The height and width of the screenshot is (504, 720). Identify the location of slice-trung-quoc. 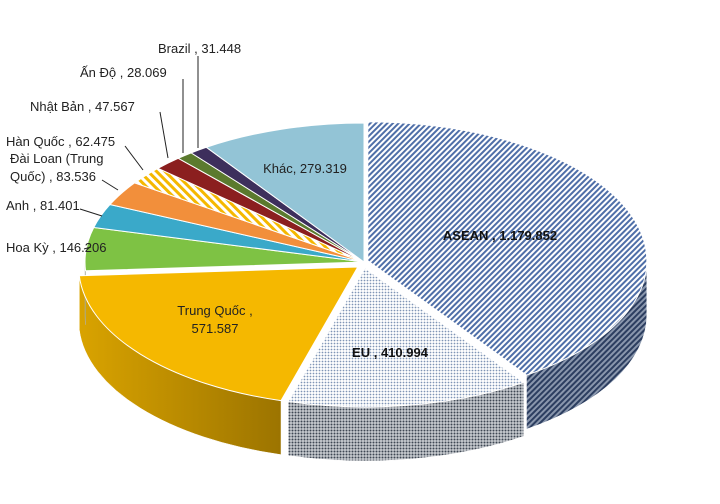
(218, 334).